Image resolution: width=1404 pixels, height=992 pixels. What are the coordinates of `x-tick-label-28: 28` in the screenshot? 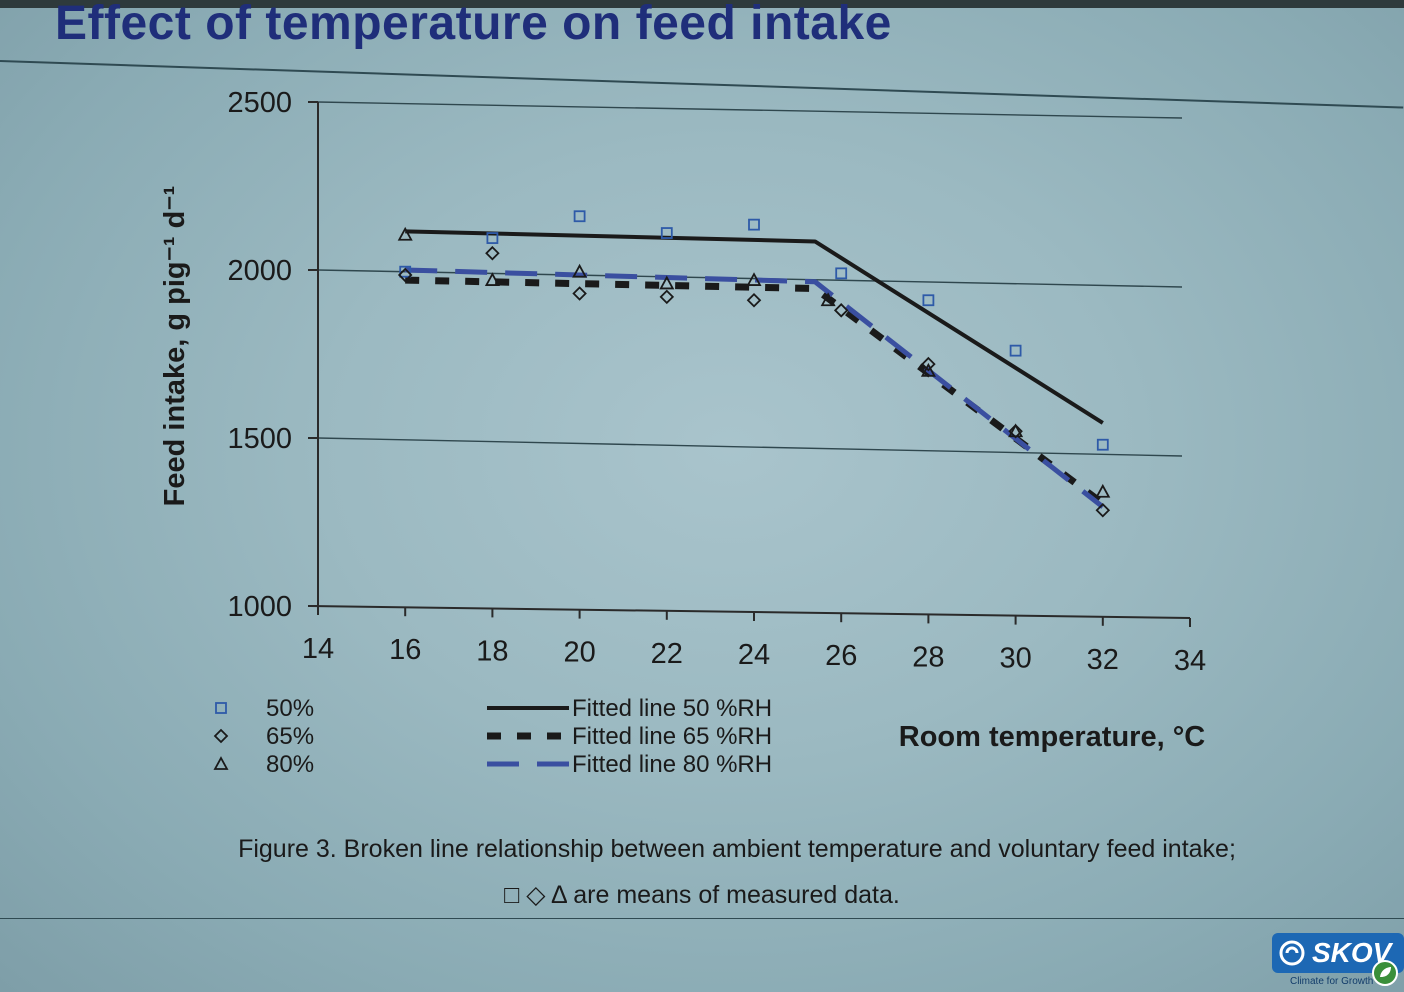 It's located at (928, 657).